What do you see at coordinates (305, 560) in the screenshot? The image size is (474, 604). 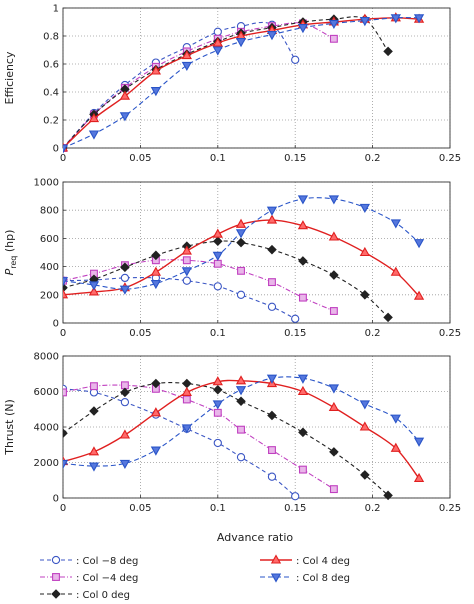 I see `legend-item: : Col 4 deg` at bounding box center [305, 560].